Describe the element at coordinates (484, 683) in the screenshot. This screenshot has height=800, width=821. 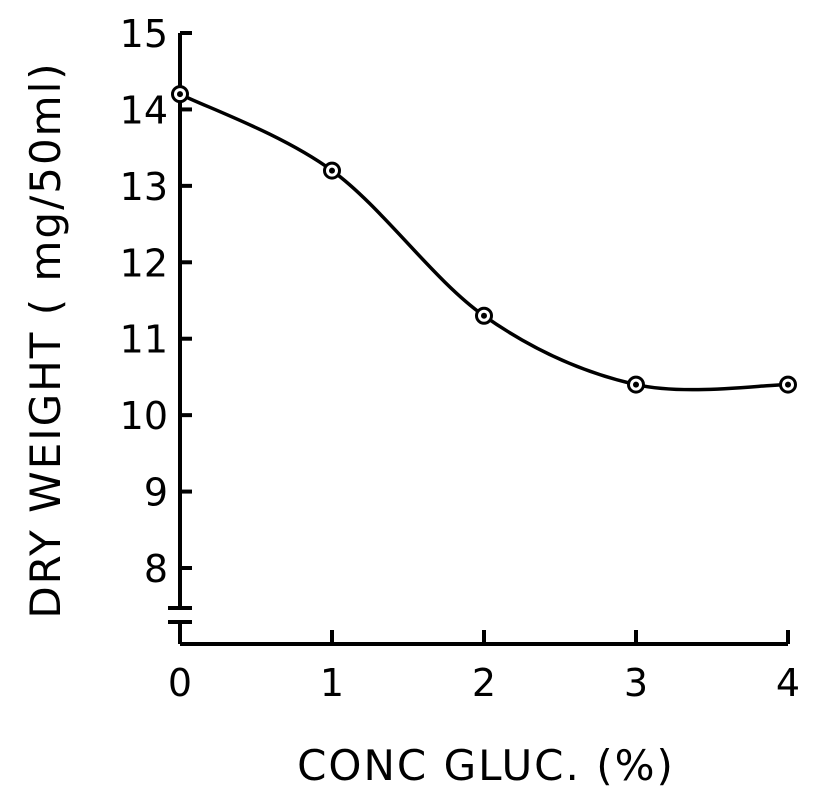
I see `x-tick-label: 2` at that location.